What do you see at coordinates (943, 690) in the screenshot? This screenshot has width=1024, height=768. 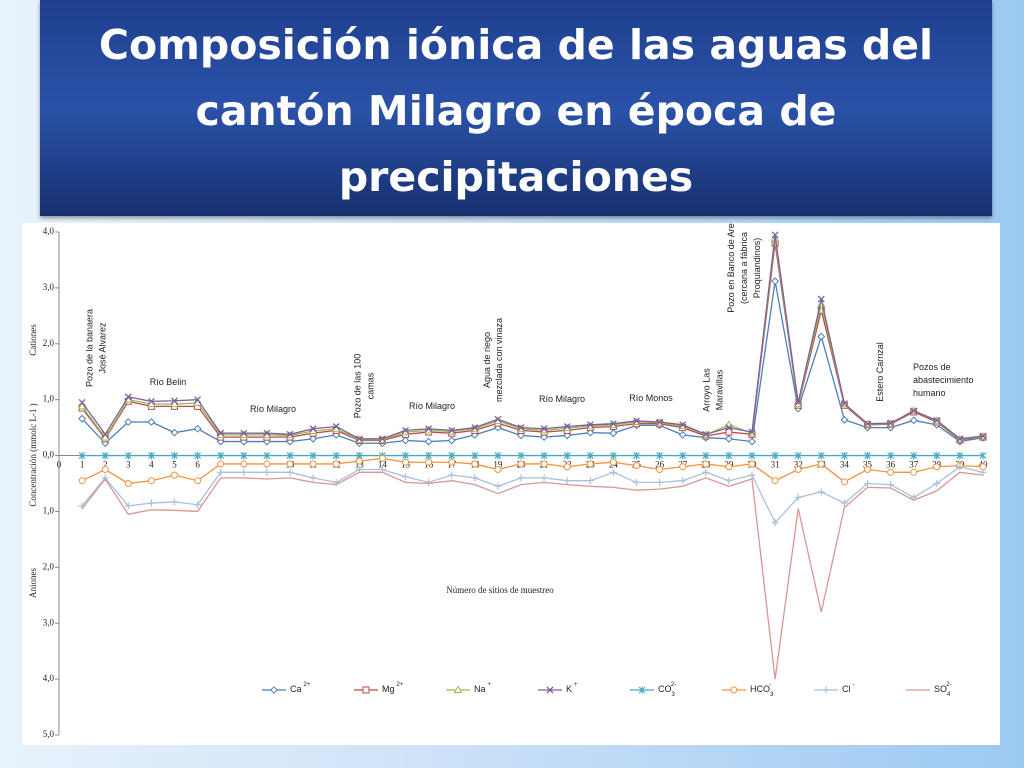 I see `legend-label: SO4 2-` at bounding box center [943, 690].